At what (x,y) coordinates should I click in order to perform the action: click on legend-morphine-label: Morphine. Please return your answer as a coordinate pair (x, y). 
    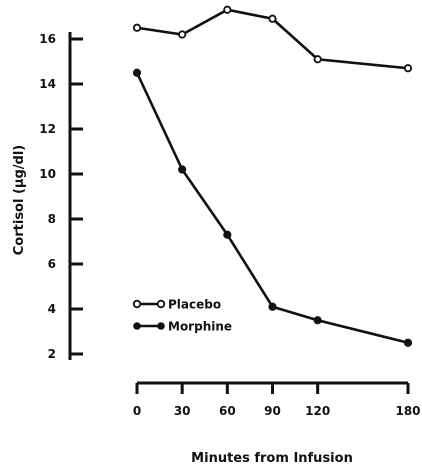
    Looking at the image, I should click on (200, 327).